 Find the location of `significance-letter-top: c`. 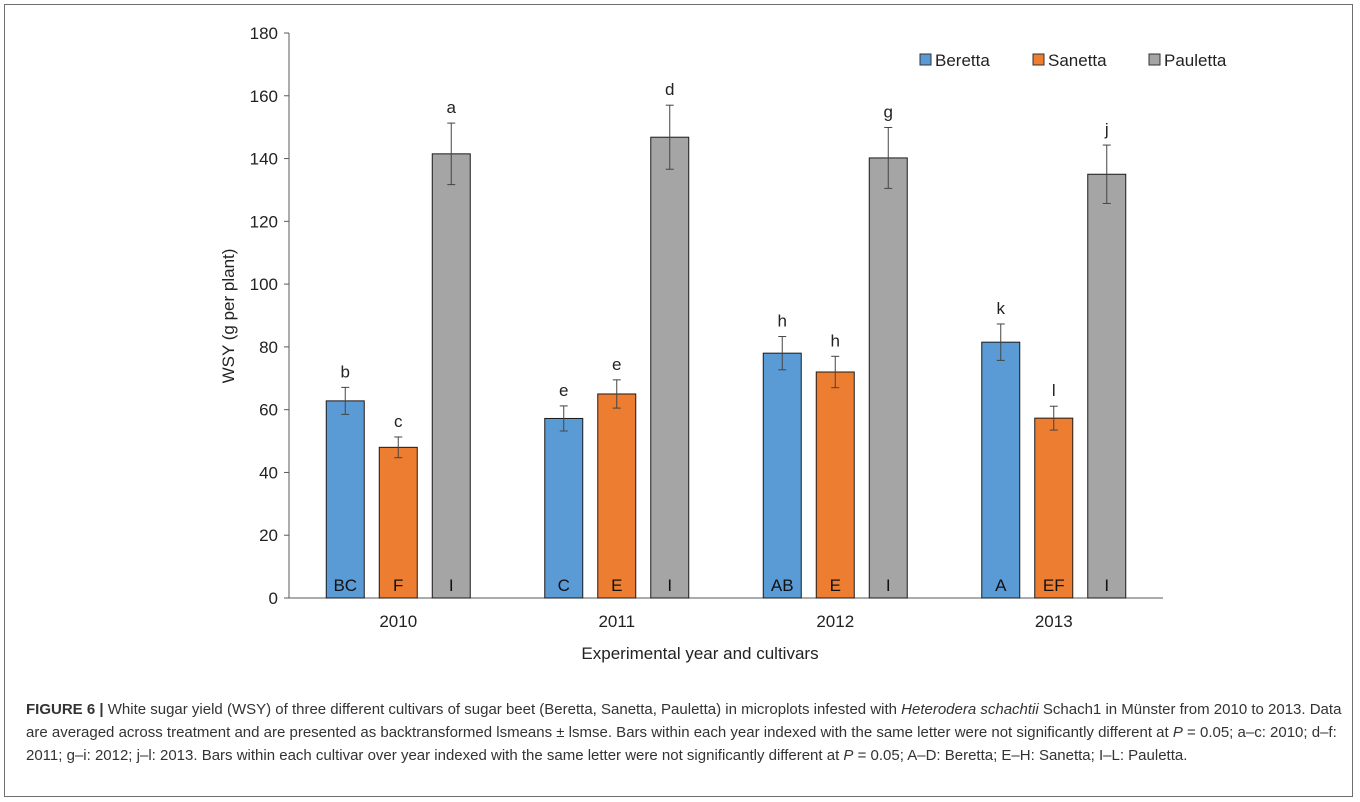

significance-letter-top: c is located at coordinates (398, 421).